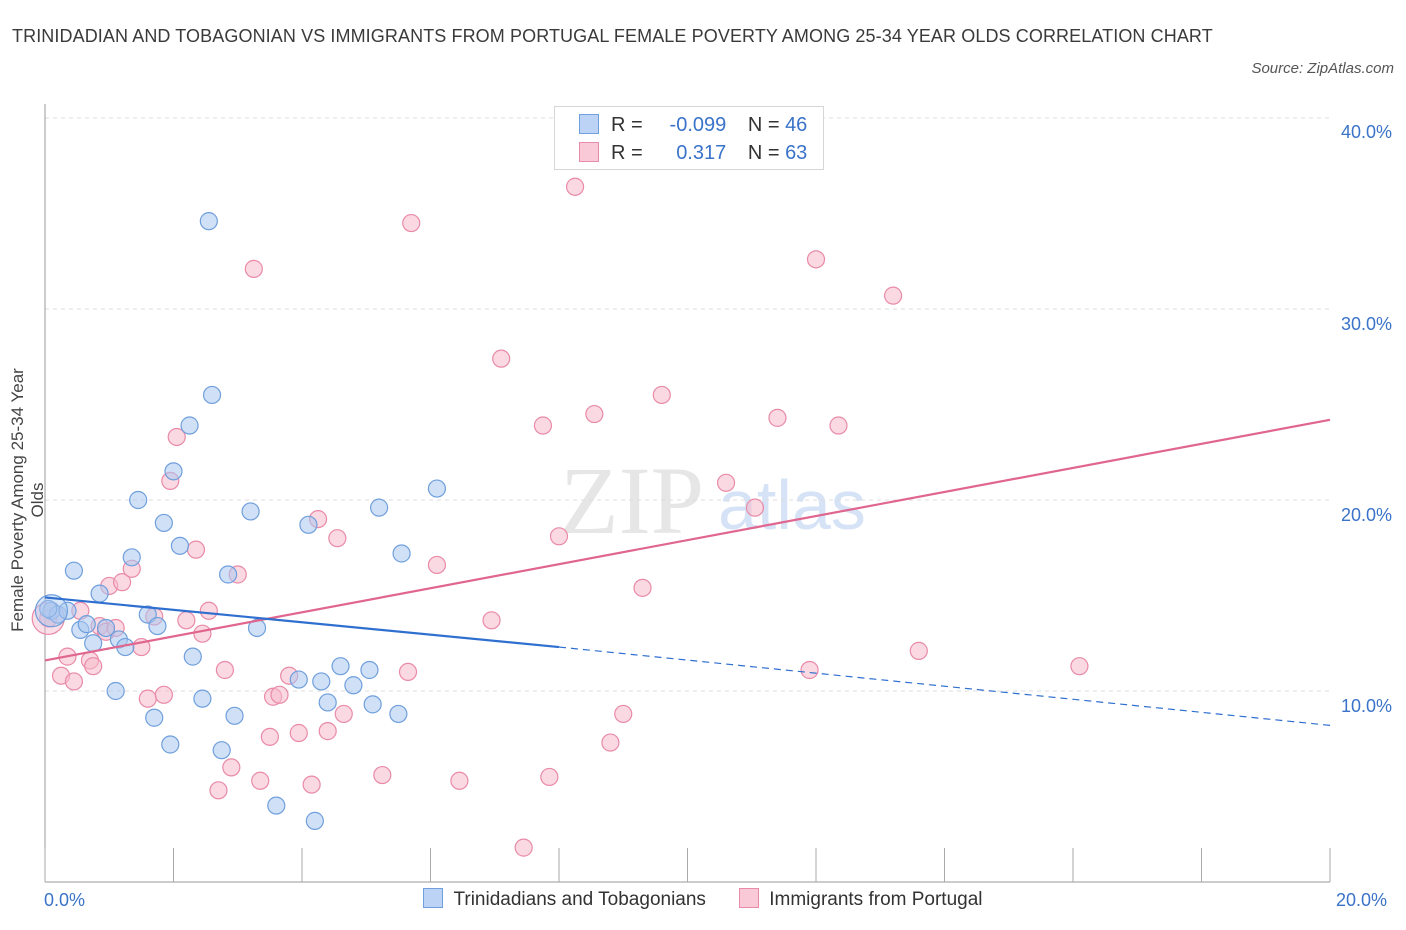  Describe the element at coordinates (698, 125) in the screenshot. I see `r-value: -0.099` at that location.